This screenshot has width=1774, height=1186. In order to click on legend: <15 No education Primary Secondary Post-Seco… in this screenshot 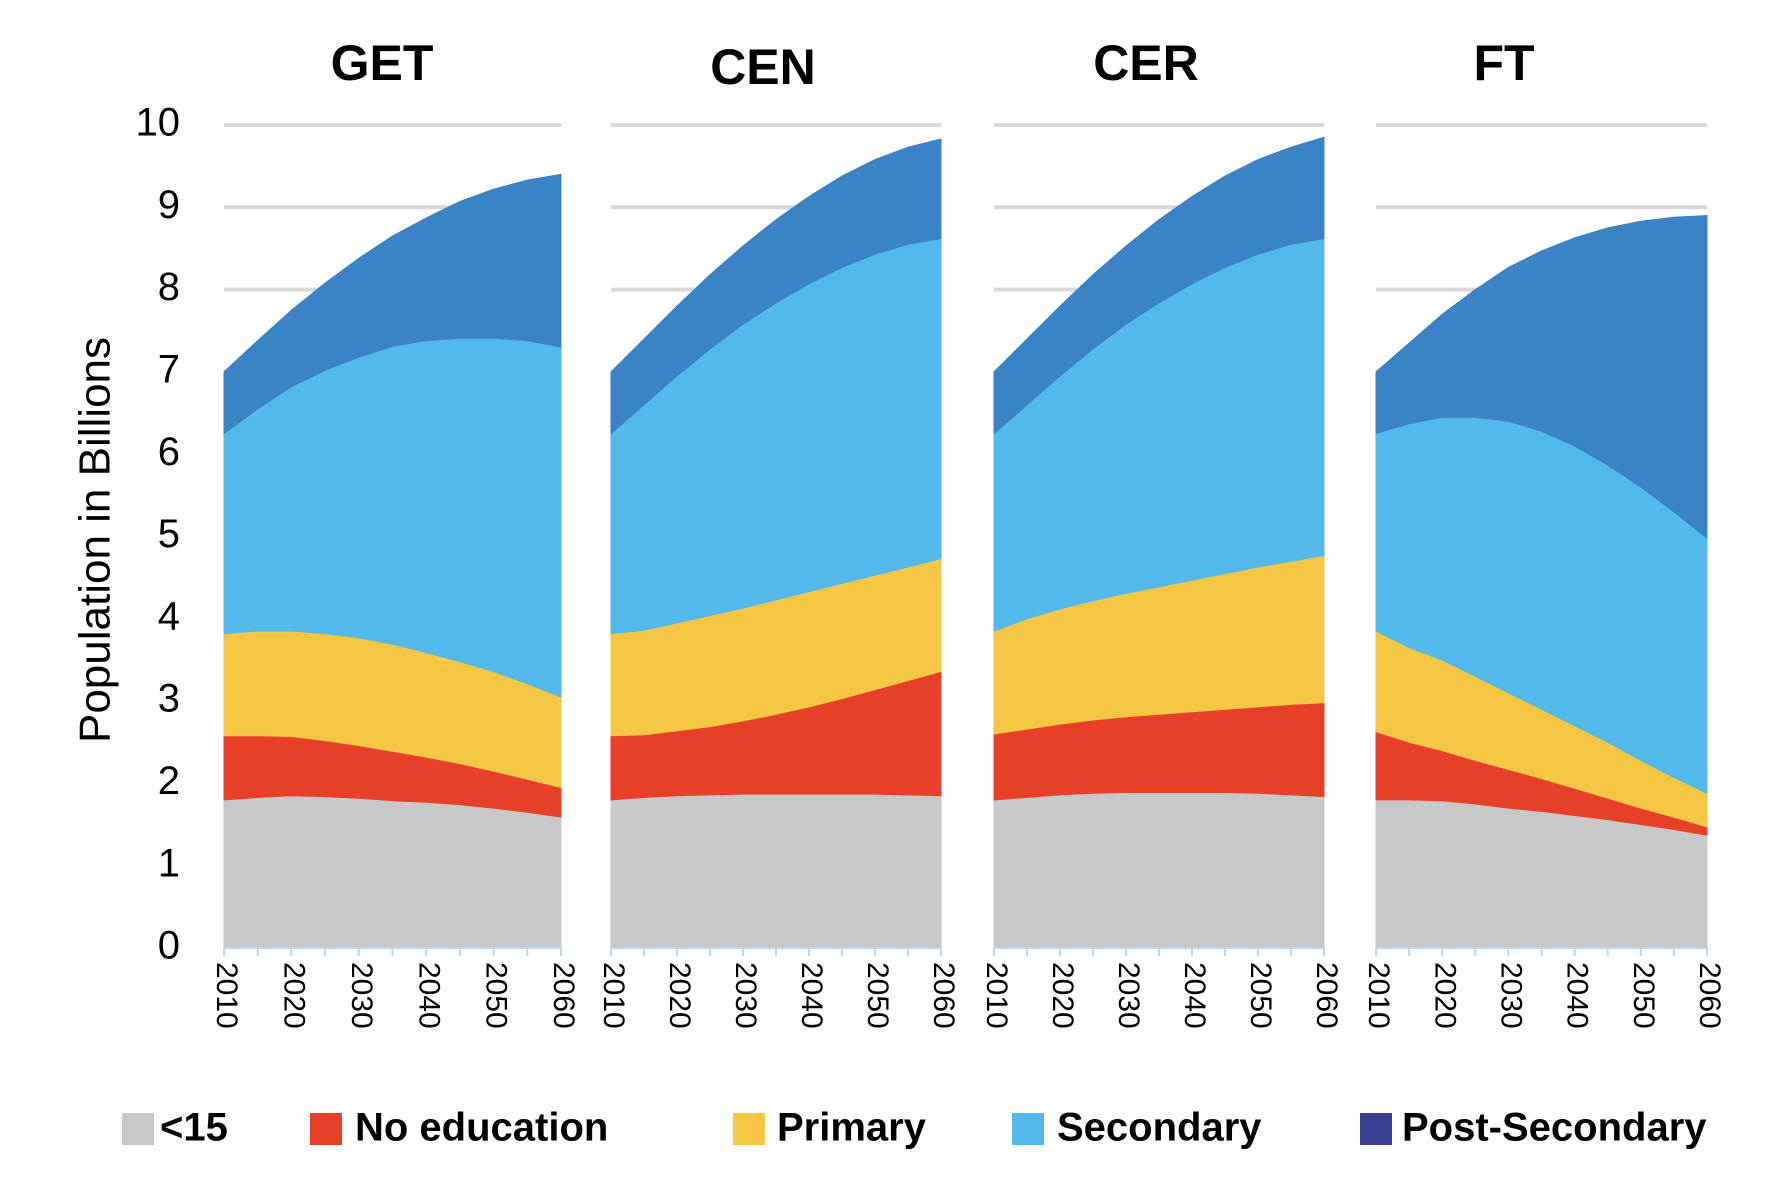, I will do `click(914, 1128)`.